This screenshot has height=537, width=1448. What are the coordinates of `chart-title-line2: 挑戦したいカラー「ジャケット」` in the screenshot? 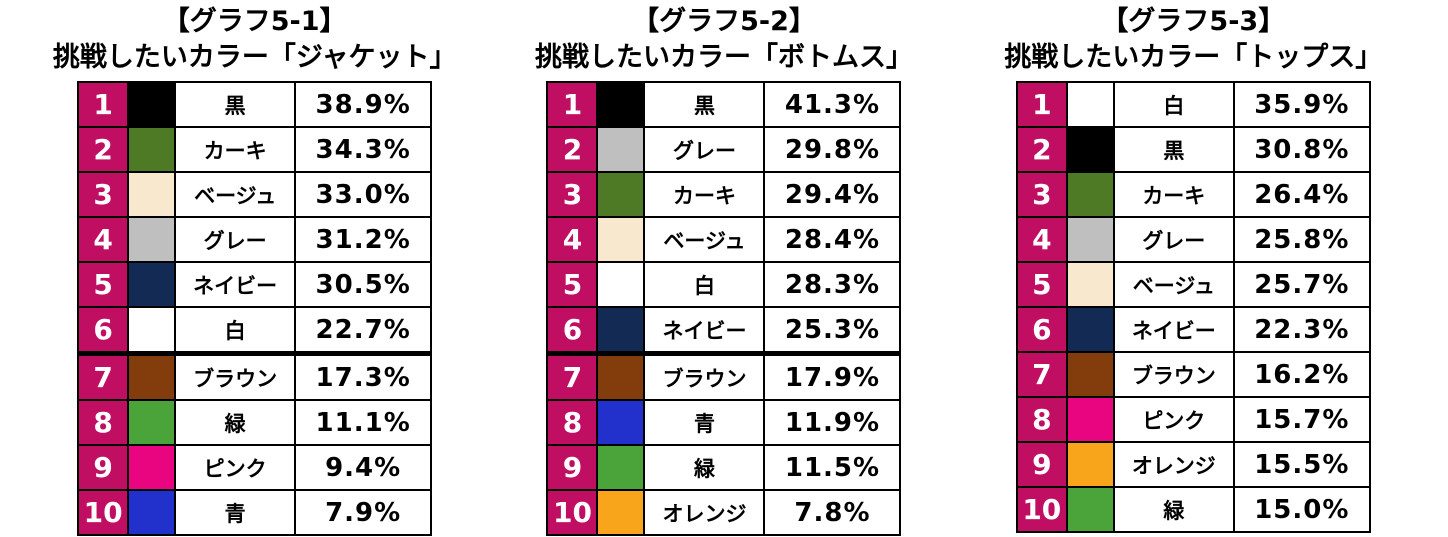 It's located at (254, 57).